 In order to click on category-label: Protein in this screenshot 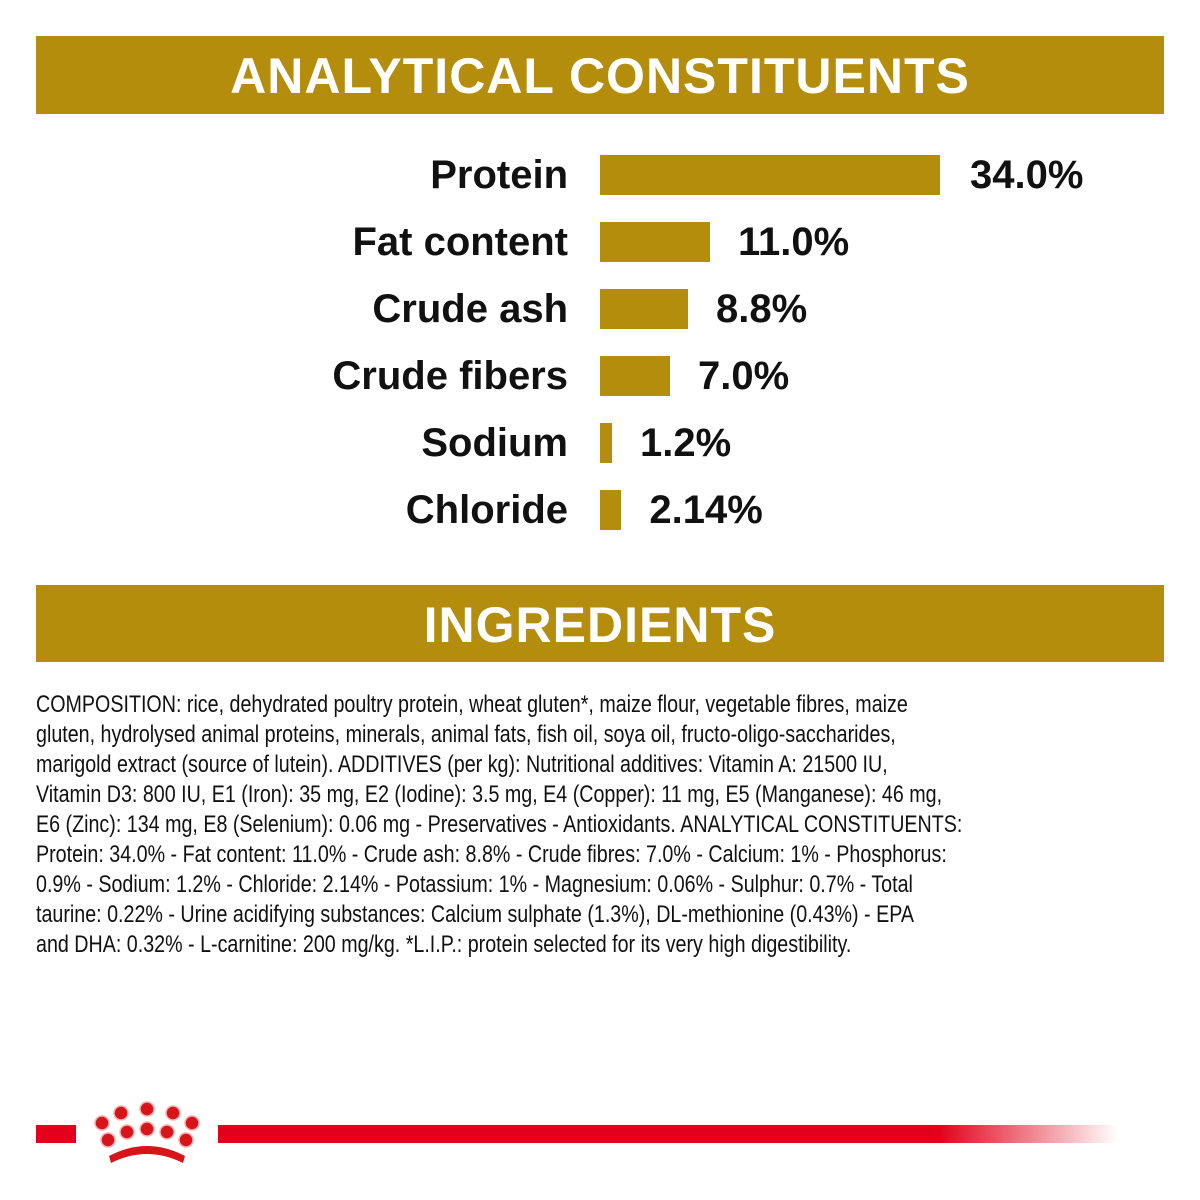, I will do `click(499, 175)`.